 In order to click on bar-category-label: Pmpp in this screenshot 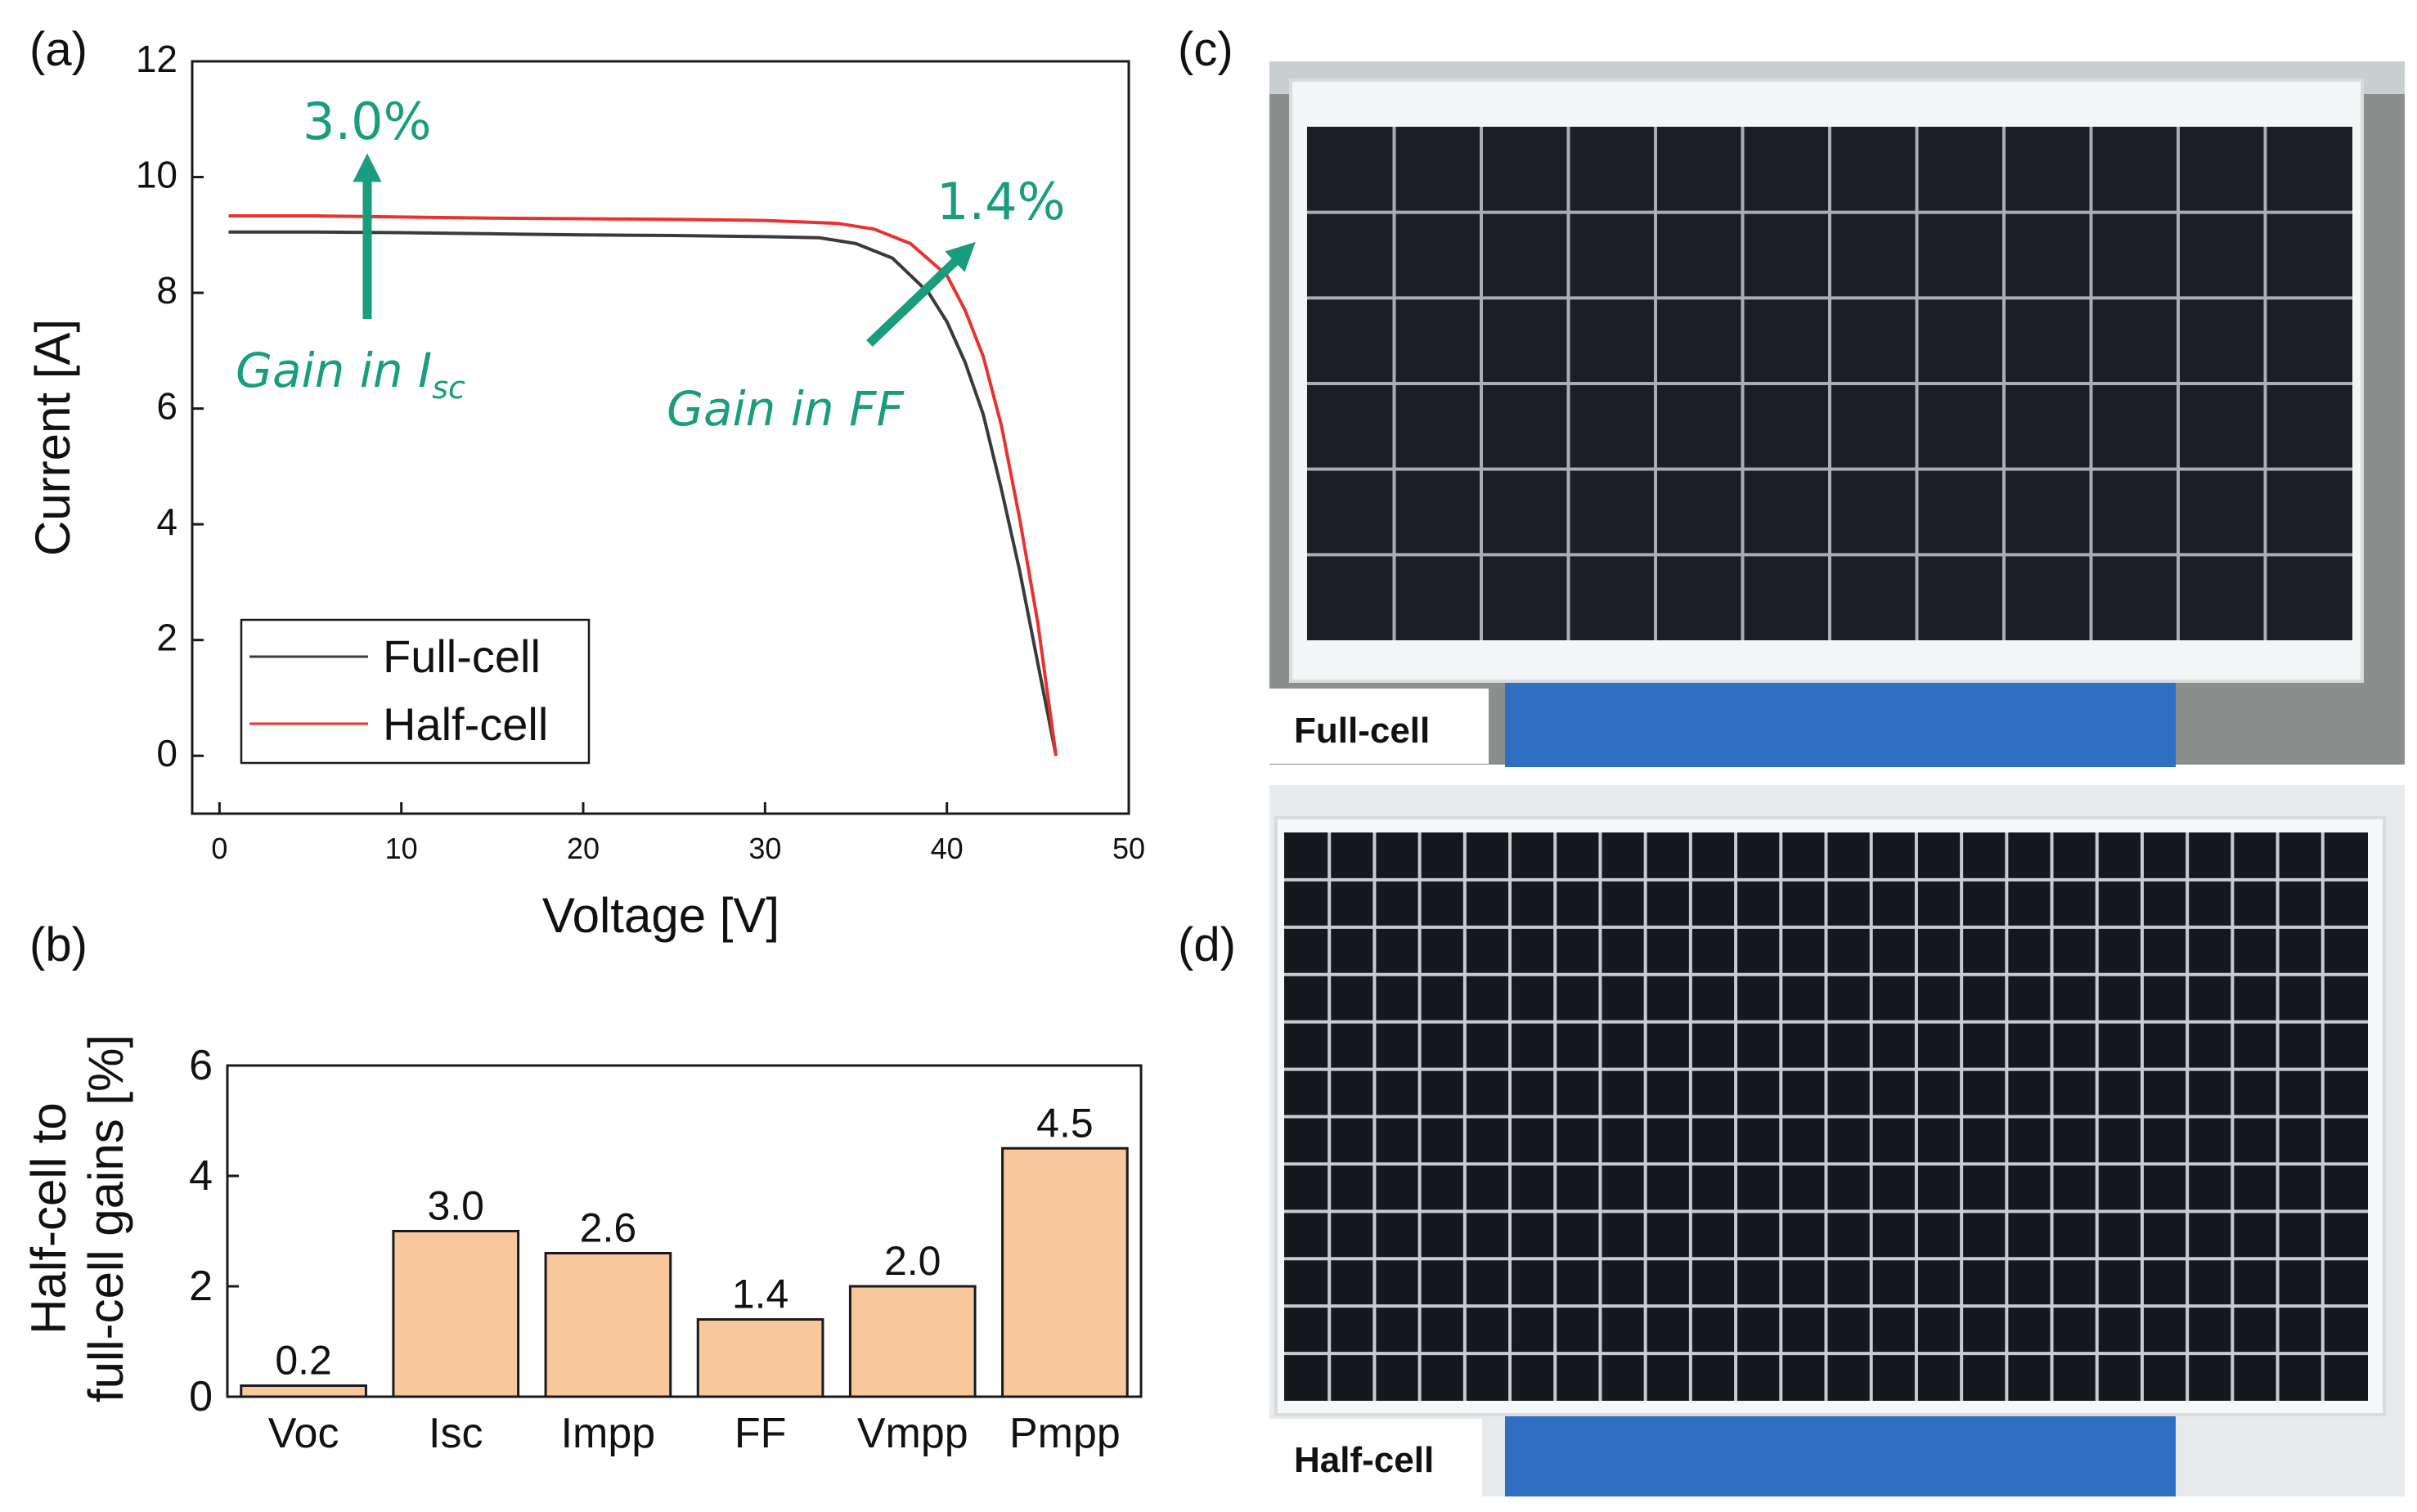, I will do `click(1065, 1433)`.